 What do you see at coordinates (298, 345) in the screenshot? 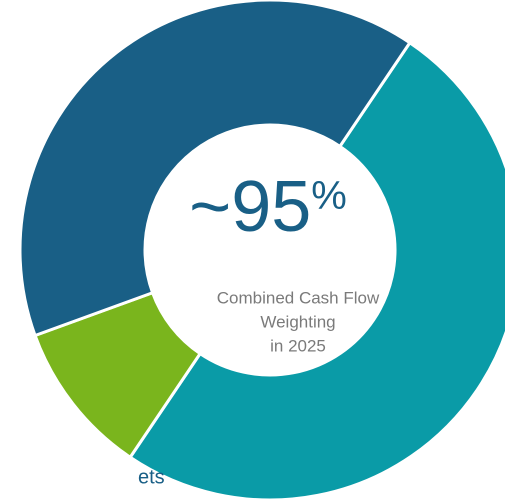
I see `center-caption: in 2025` at bounding box center [298, 345].